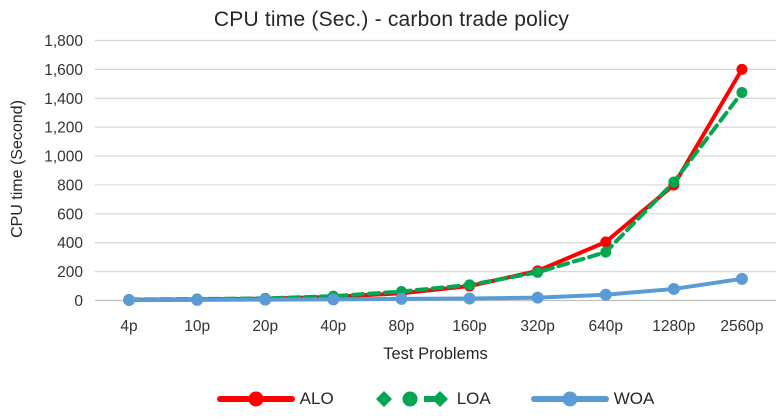  What do you see at coordinates (606, 252) in the screenshot?
I see `data-point-loa-640p` at bounding box center [606, 252].